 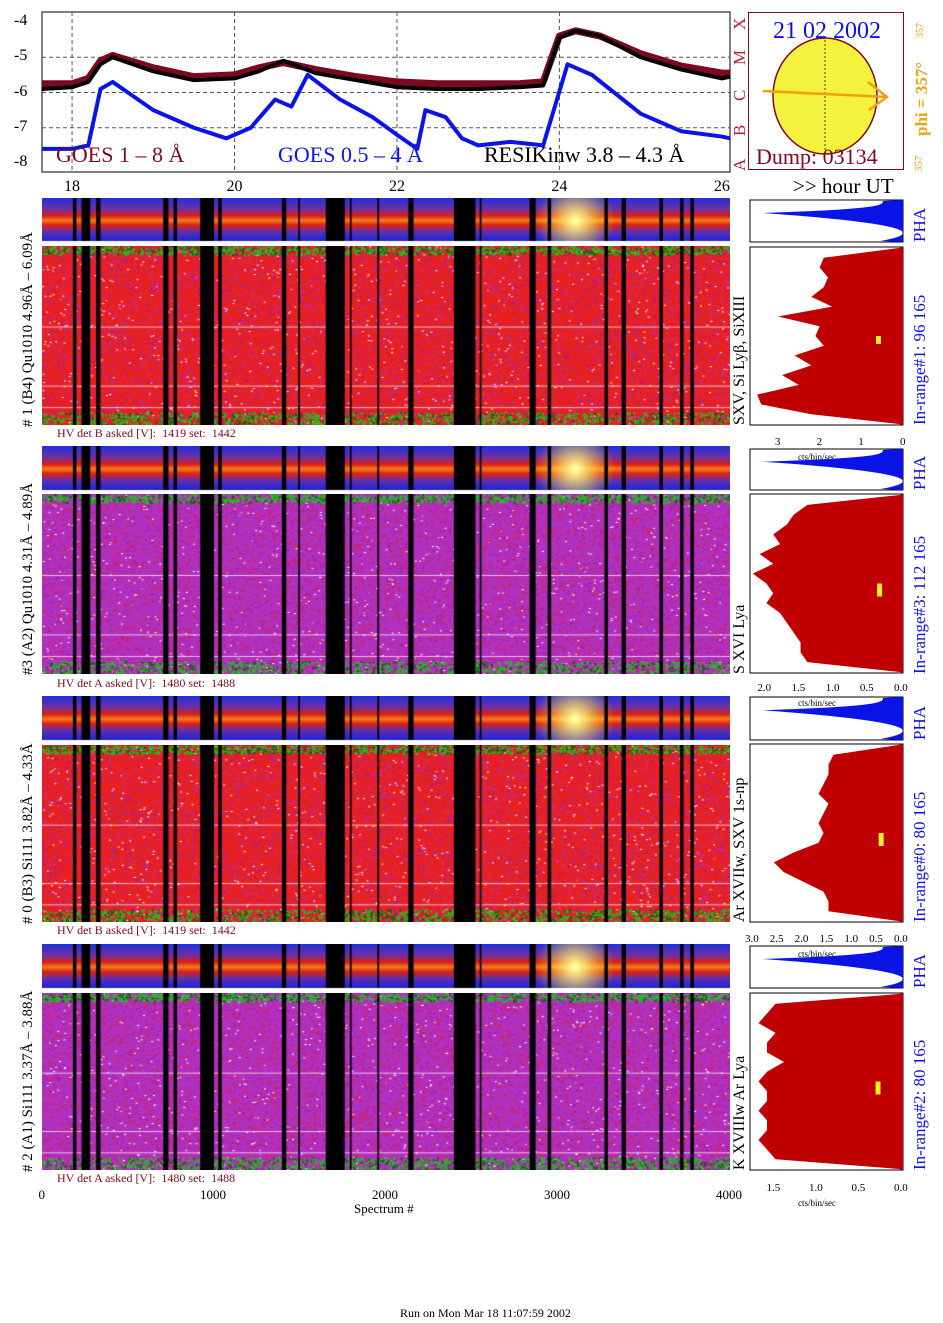 What do you see at coordinates (751, 939) in the screenshot?
I see `spectrum-x-tick: 3.0` at bounding box center [751, 939].